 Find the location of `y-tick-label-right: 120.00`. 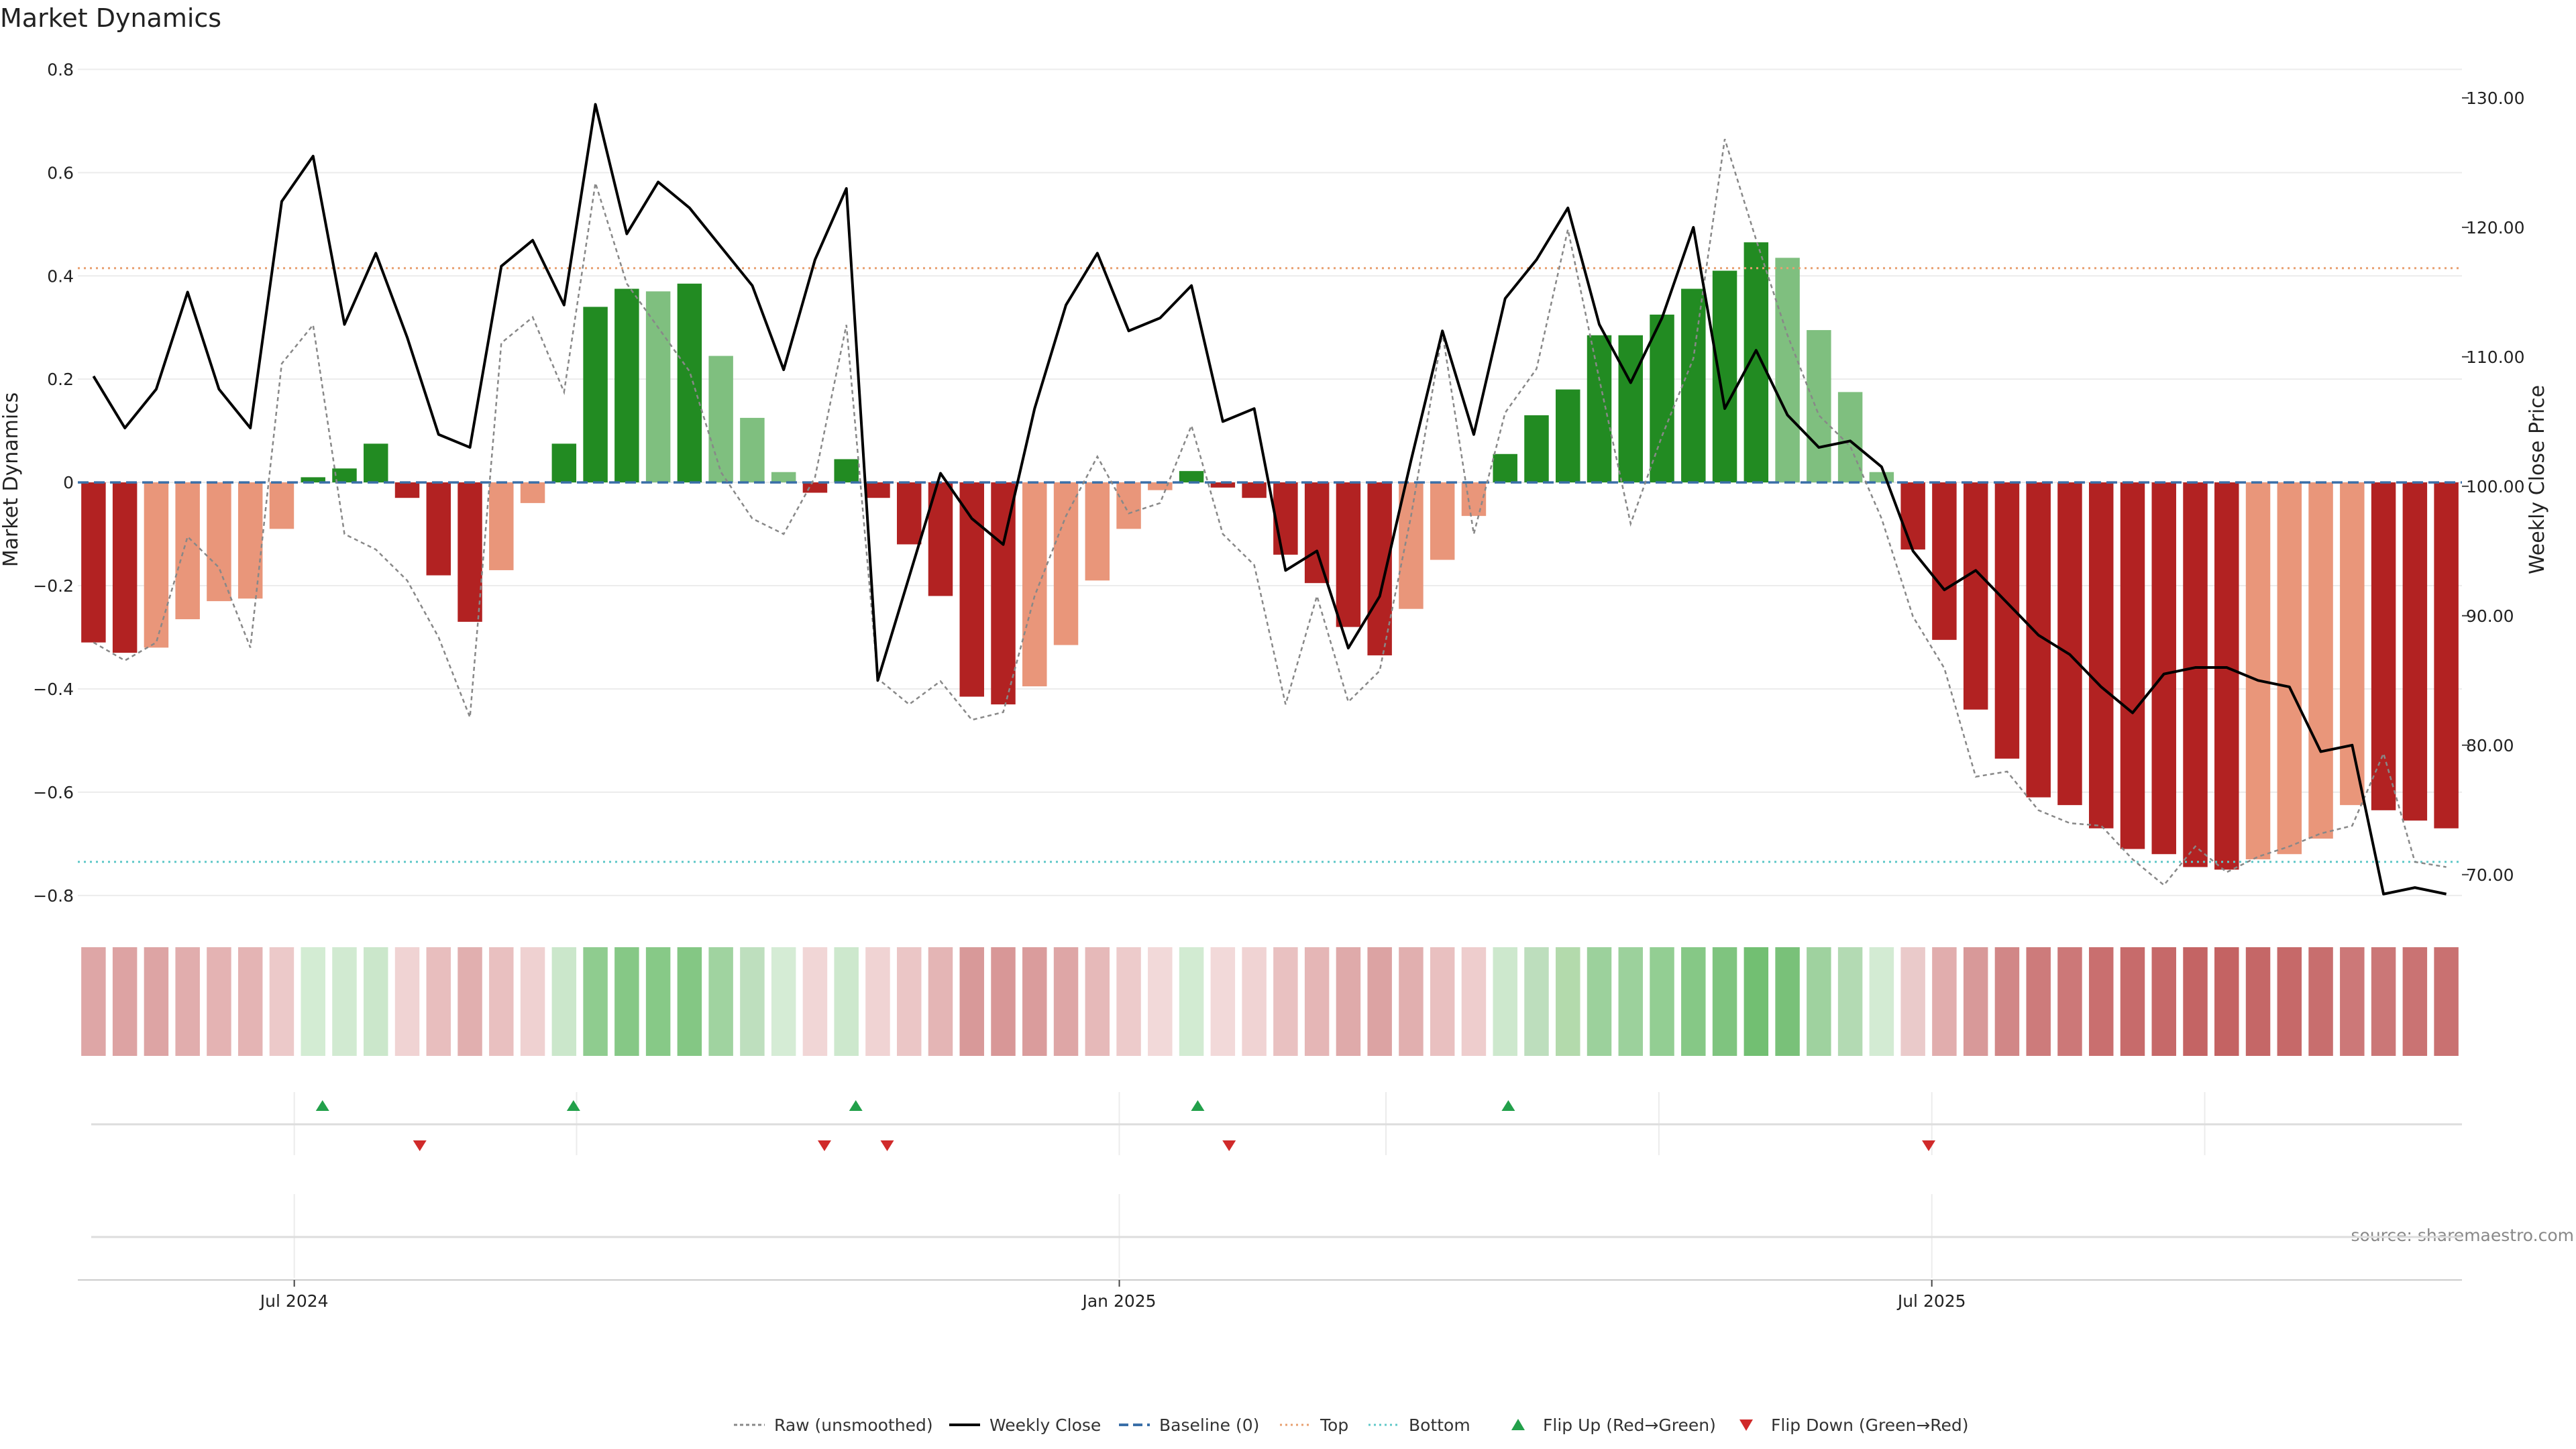

y-tick-label-right: 120.00 is located at coordinates (2495, 227).